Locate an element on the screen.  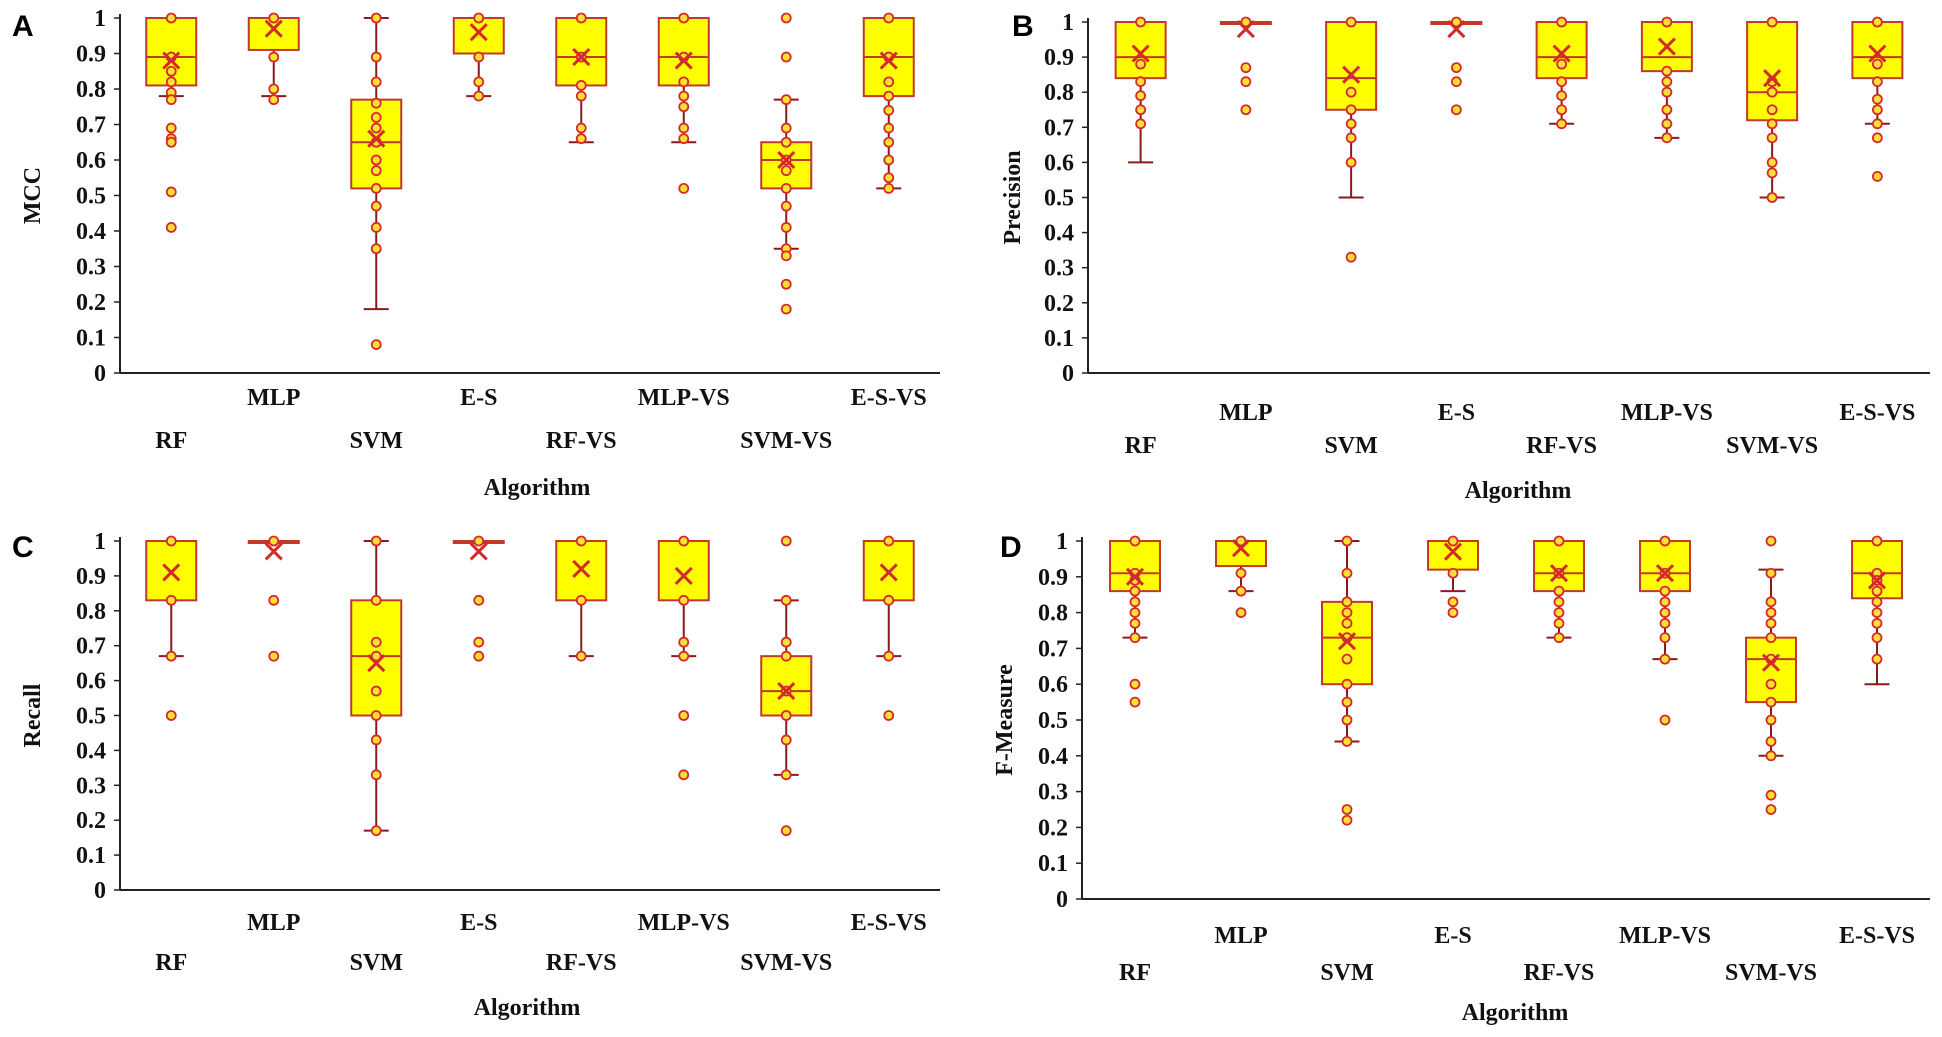
y-tick-label: 1 is located at coordinates (100, 19).